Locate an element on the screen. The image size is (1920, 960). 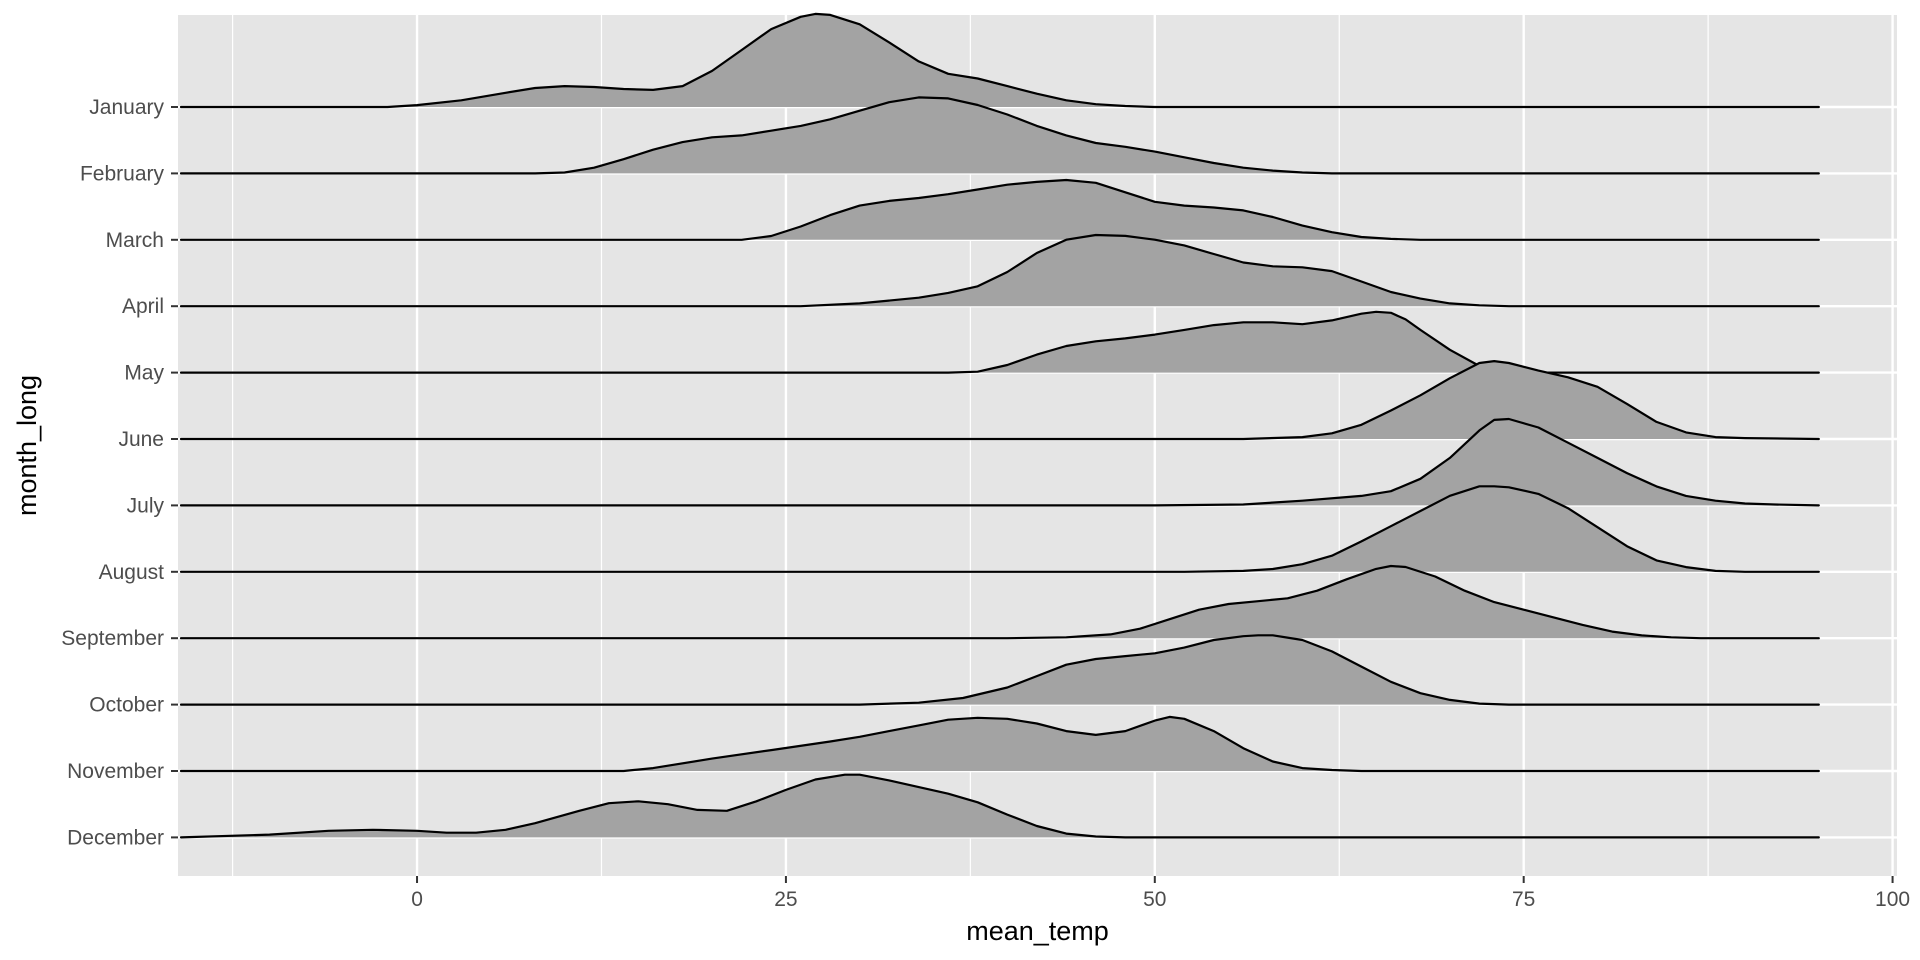
ridge-line-january is located at coordinates (999, 60).